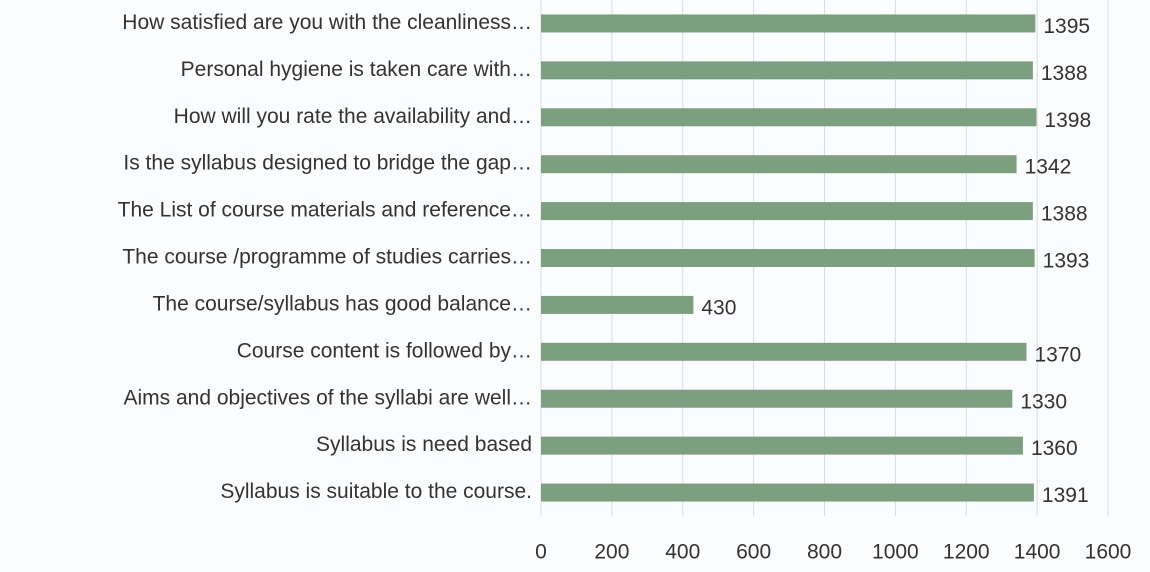  Describe the element at coordinates (1108, 552) in the screenshot. I see `x-tick-label: 1600` at that location.